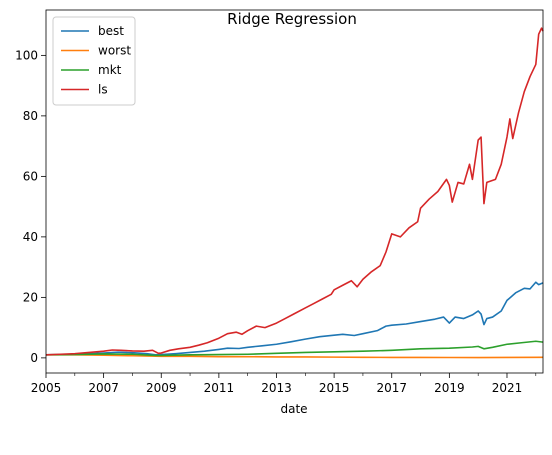  What do you see at coordinates (219, 388) in the screenshot?
I see `x-tick-label: 2011` at bounding box center [219, 388].